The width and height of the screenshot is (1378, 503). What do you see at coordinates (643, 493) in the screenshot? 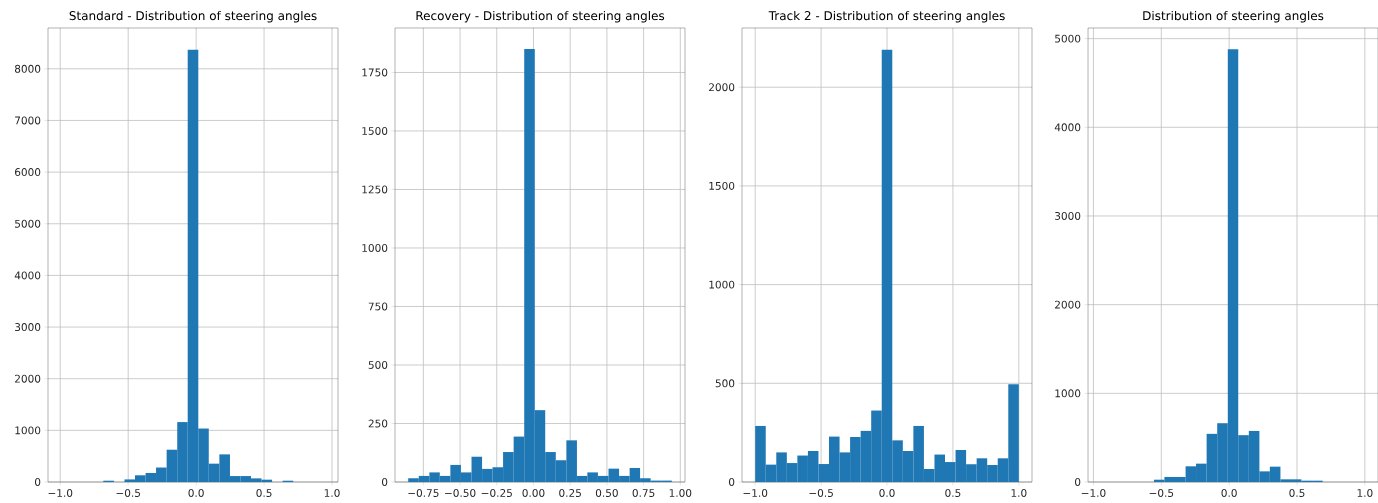
I see `x-tick-label: 0.75` at bounding box center [643, 493].